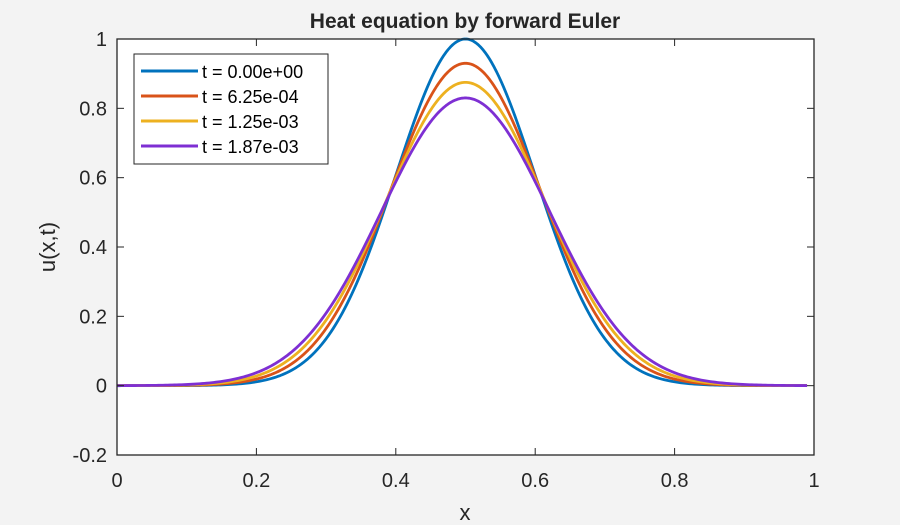  What do you see at coordinates (252, 72) in the screenshot?
I see `legend-entry-label: t = 0.00e+00` at bounding box center [252, 72].